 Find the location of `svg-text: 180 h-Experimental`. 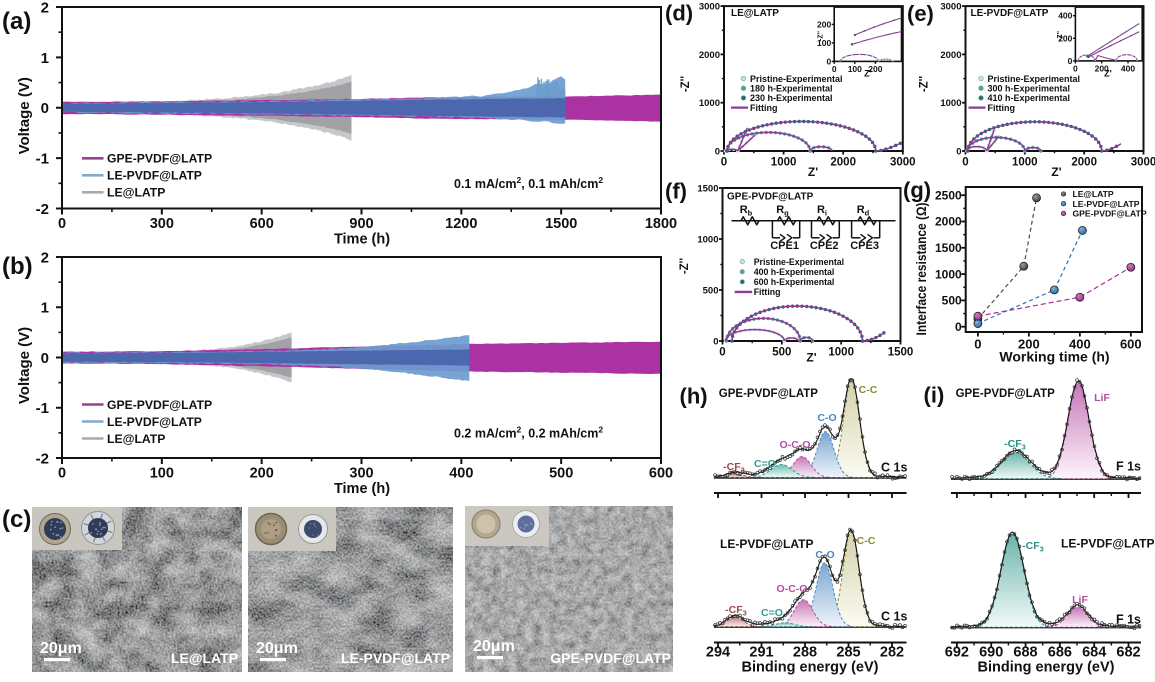

svg-text: 180 h-Experimental is located at coordinates (791, 89).